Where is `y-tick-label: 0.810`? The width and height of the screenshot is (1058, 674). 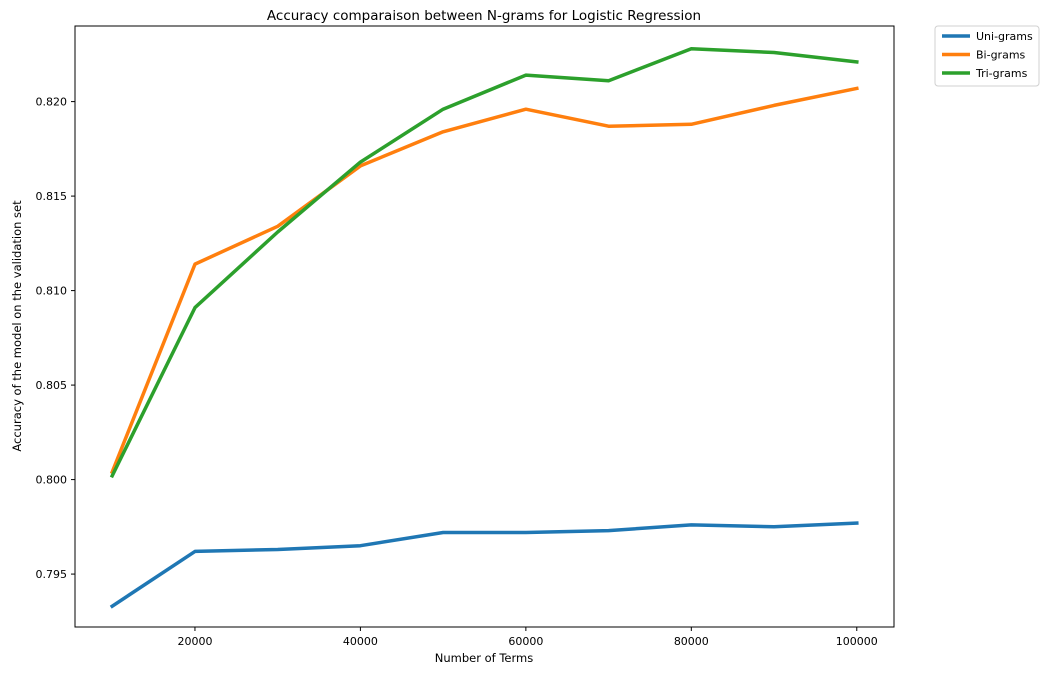 y-tick-label: 0.810 is located at coordinates (52, 291).